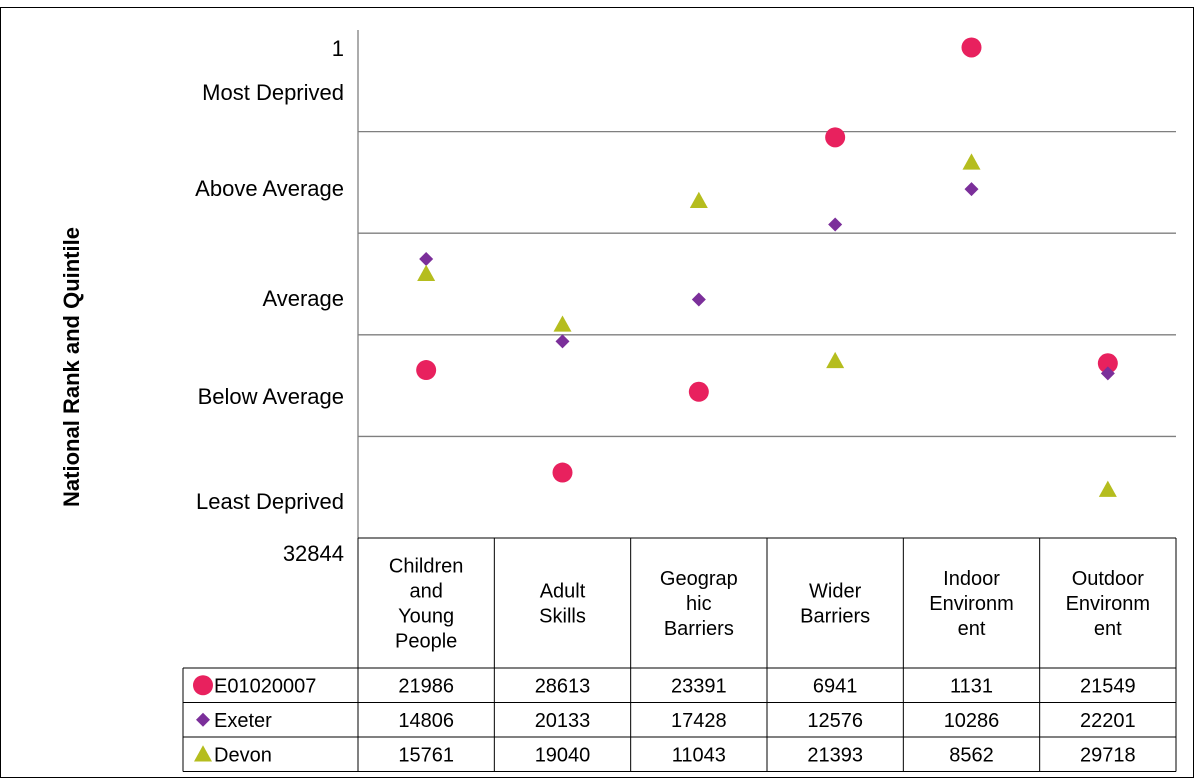  I want to click on cell-exeter-5: 10286, so click(972, 721).